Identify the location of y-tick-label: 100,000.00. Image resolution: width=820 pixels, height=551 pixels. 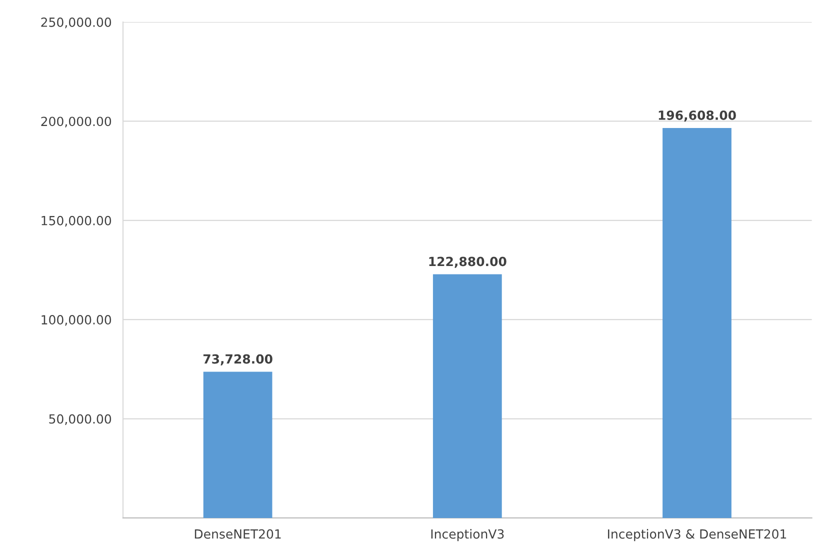
(77, 320).